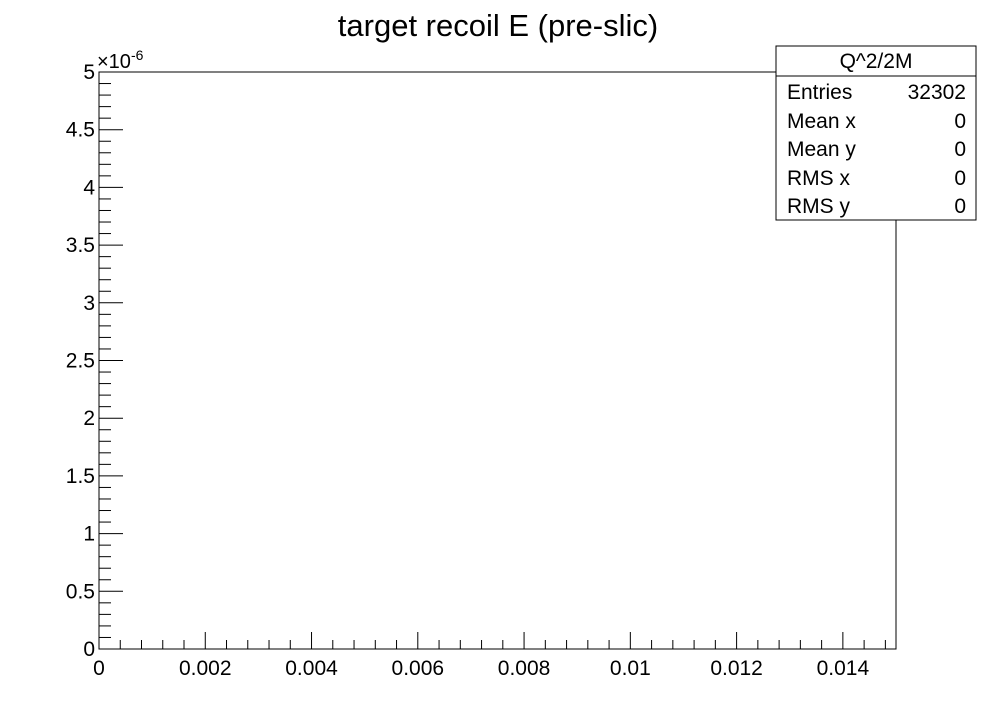 The width and height of the screenshot is (996, 722). I want to click on y-tick-label: 5, so click(89, 72).